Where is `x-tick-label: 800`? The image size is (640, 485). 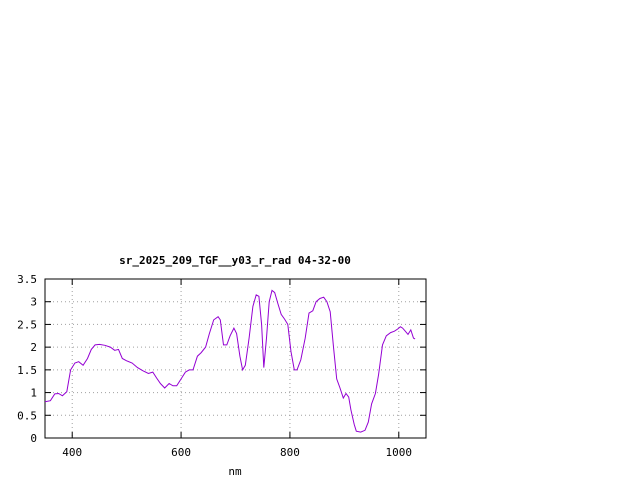 x-tick-label: 800 is located at coordinates (290, 452).